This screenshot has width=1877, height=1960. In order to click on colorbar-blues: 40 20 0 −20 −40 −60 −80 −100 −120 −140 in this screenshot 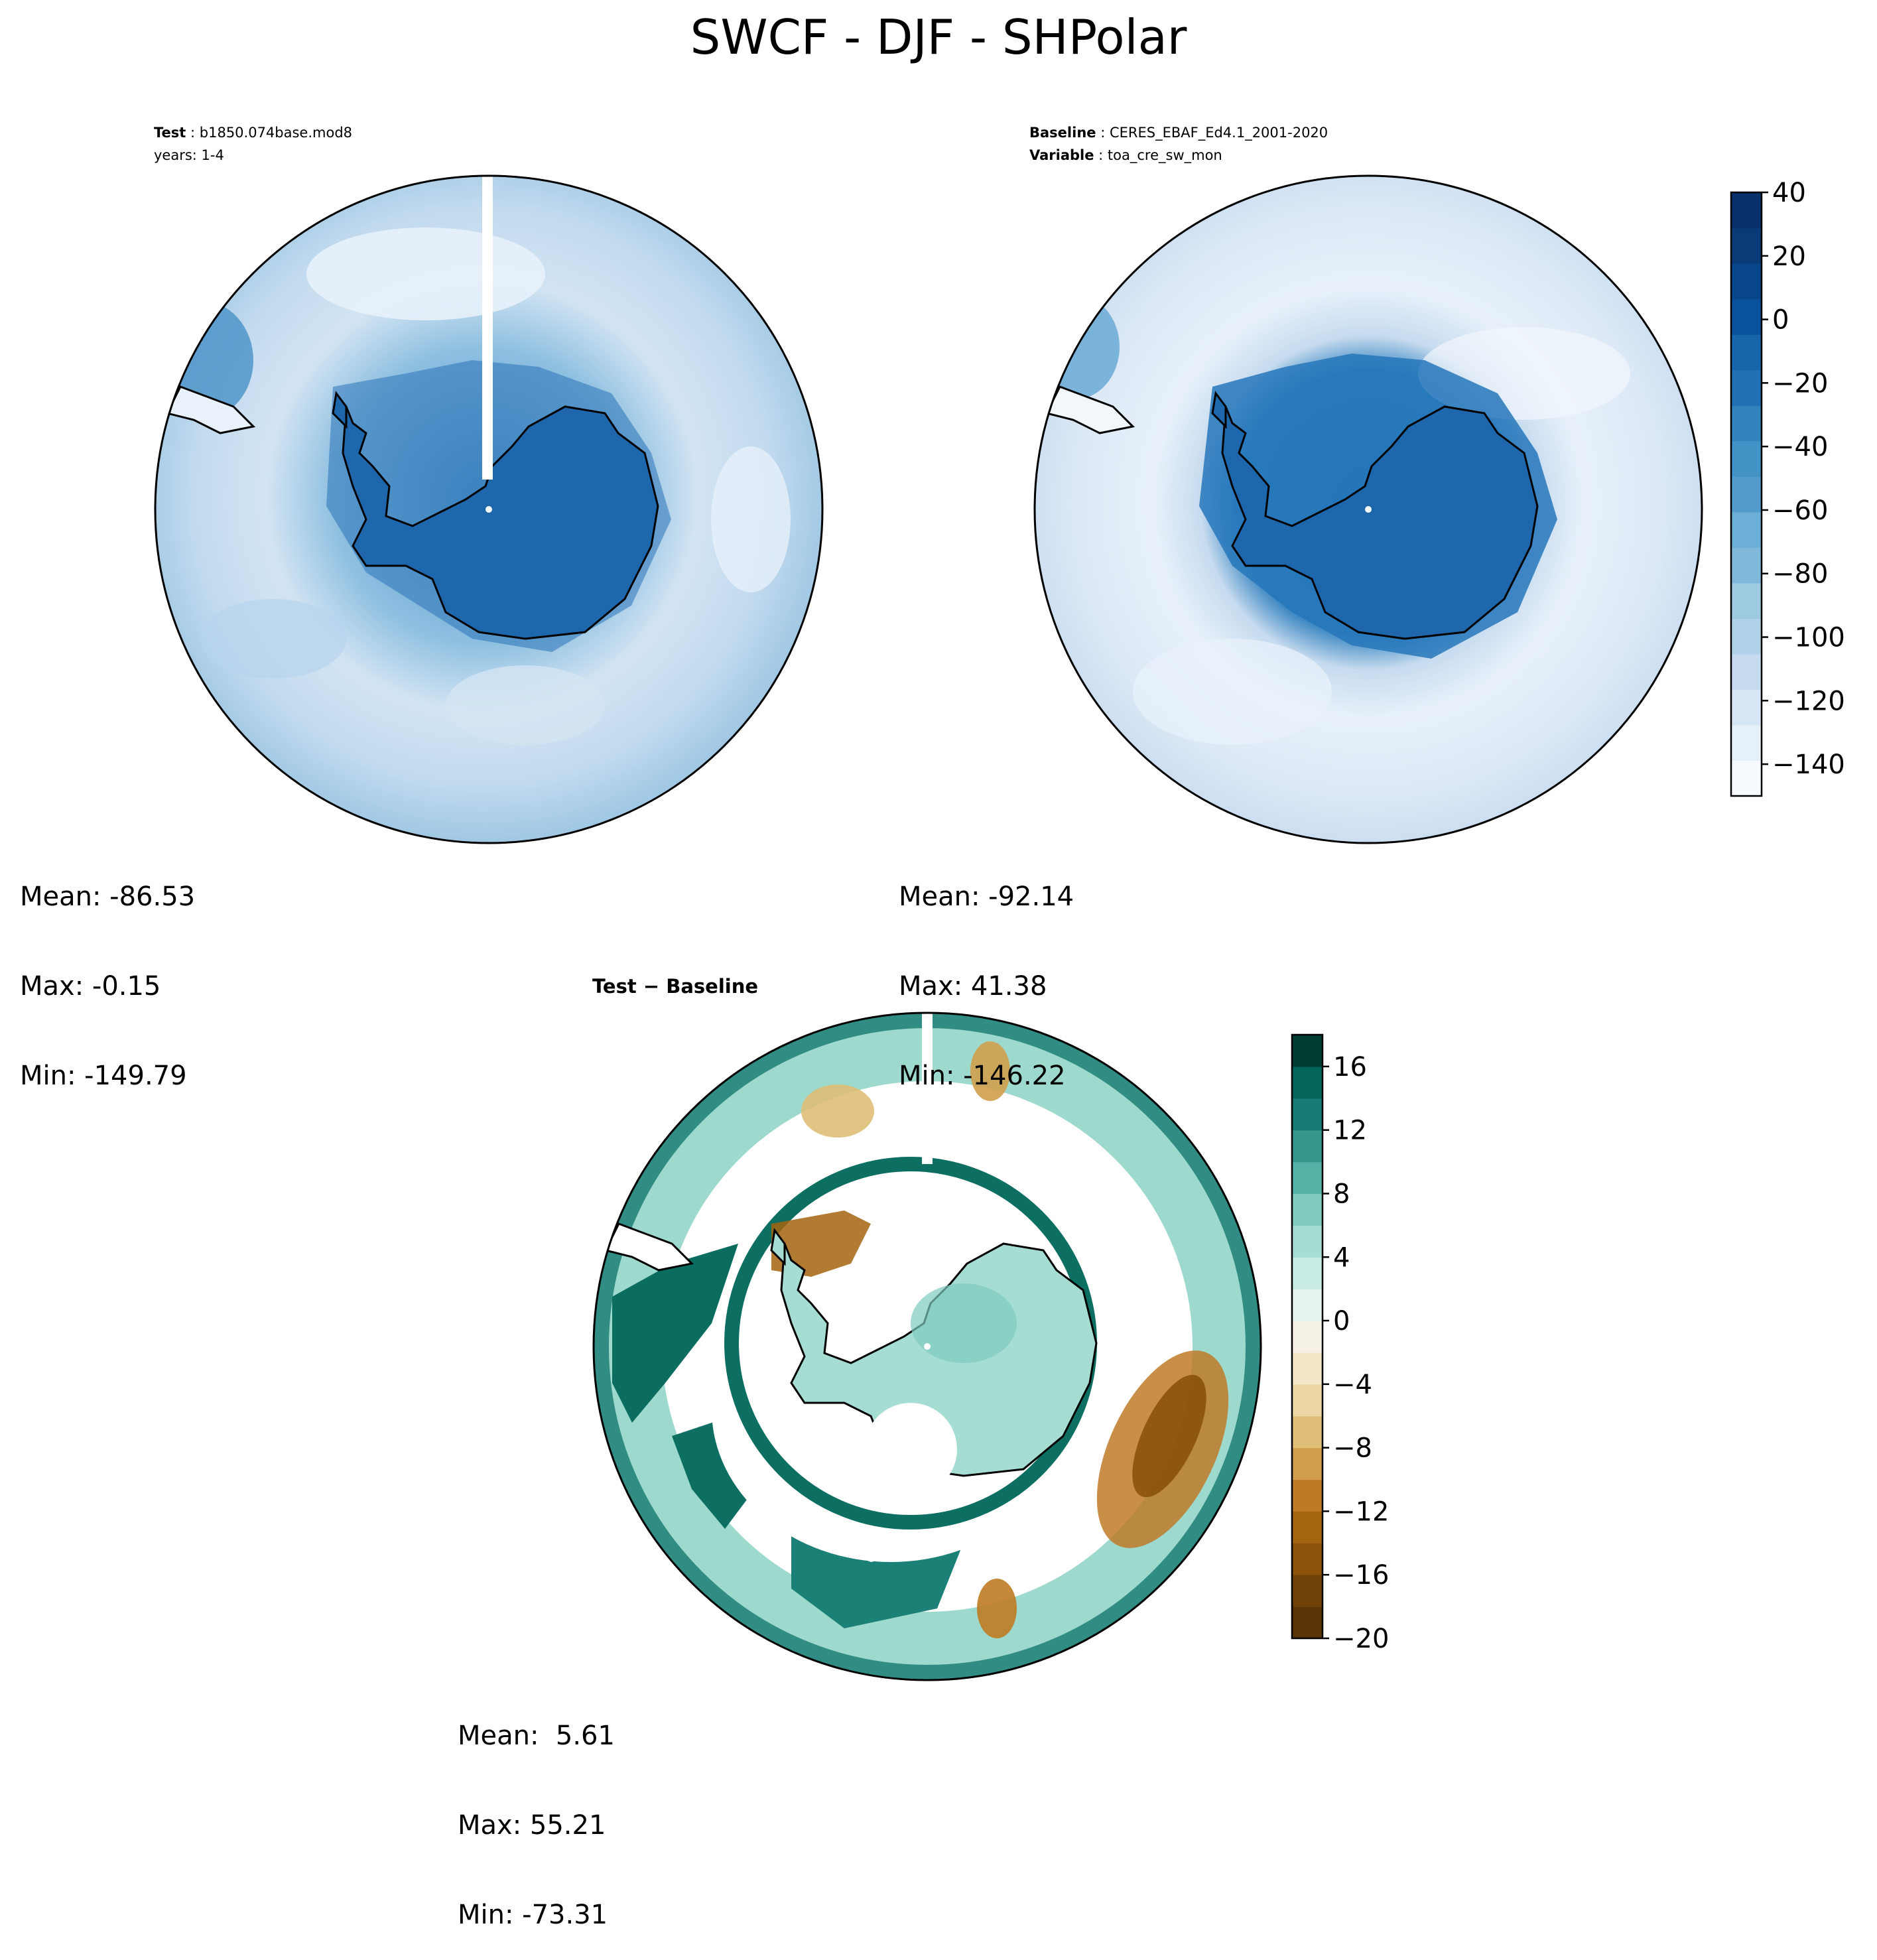, I will do `click(1787, 488)`.